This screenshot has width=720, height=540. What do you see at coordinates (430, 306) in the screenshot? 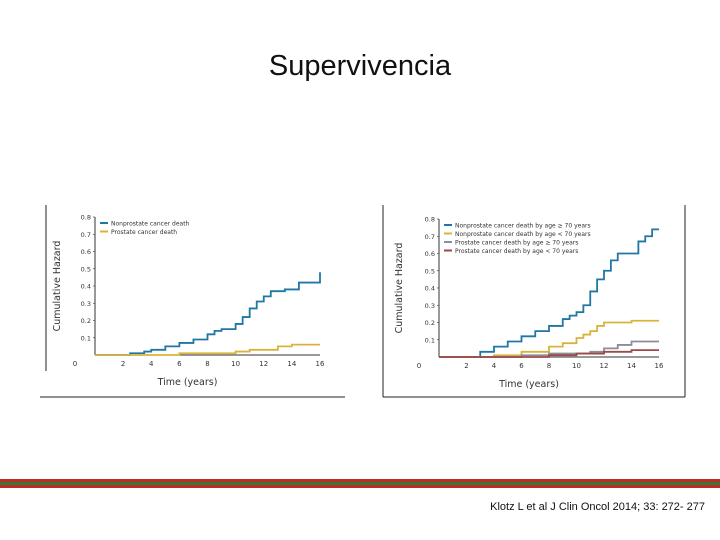
I see `right-ytick-label: 0.3` at bounding box center [430, 306].